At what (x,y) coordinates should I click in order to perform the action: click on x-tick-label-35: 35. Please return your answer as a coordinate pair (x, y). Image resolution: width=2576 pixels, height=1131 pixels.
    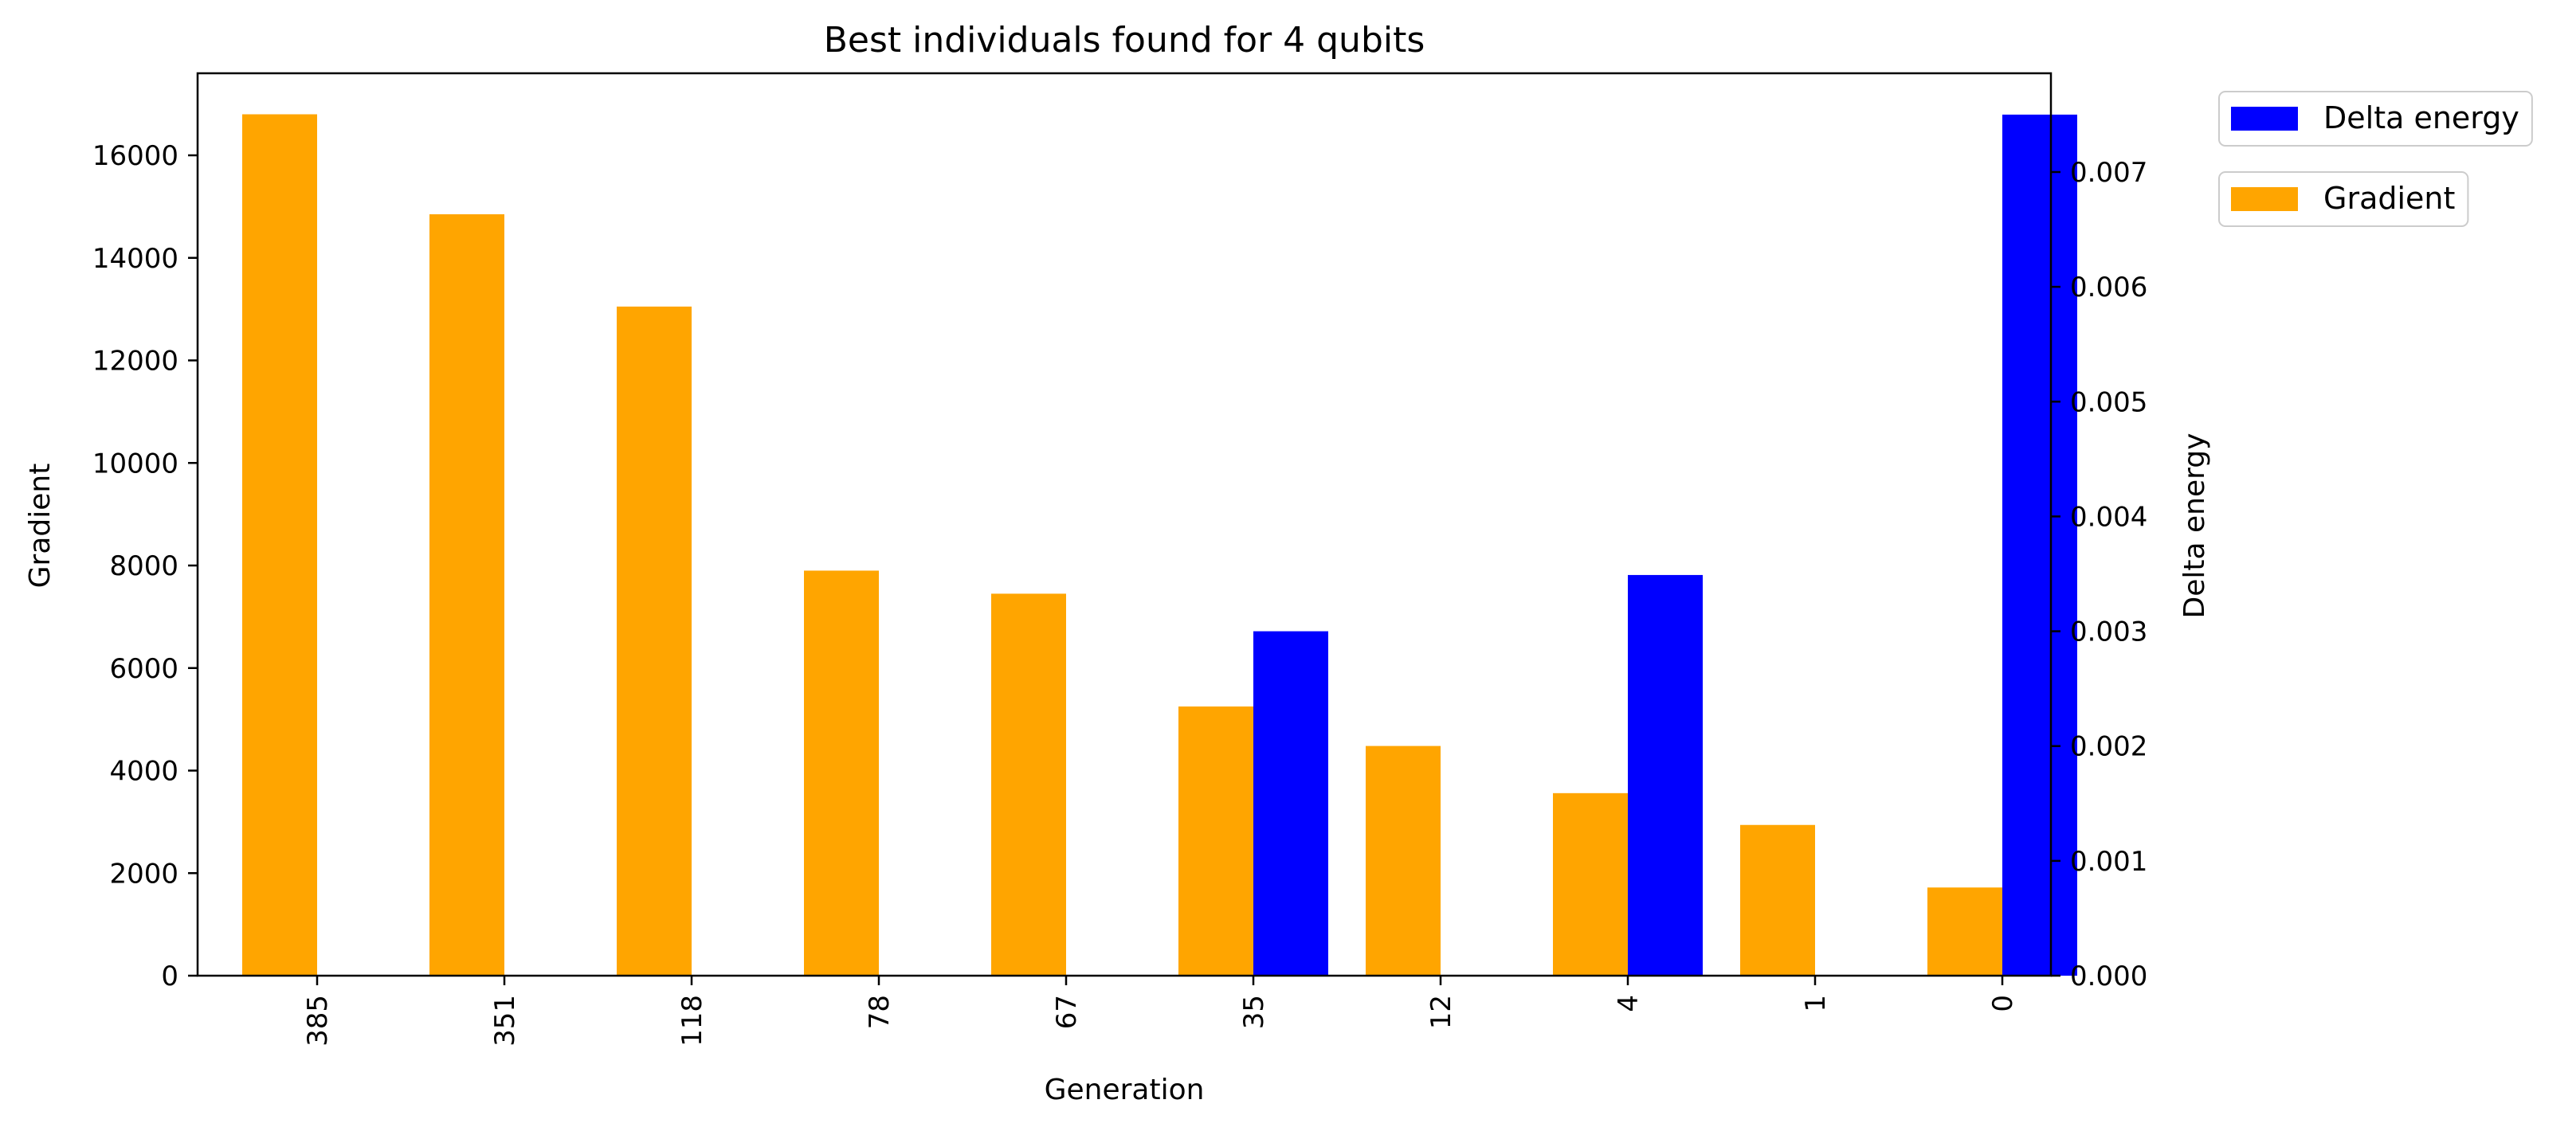
    Looking at the image, I should click on (1254, 1012).